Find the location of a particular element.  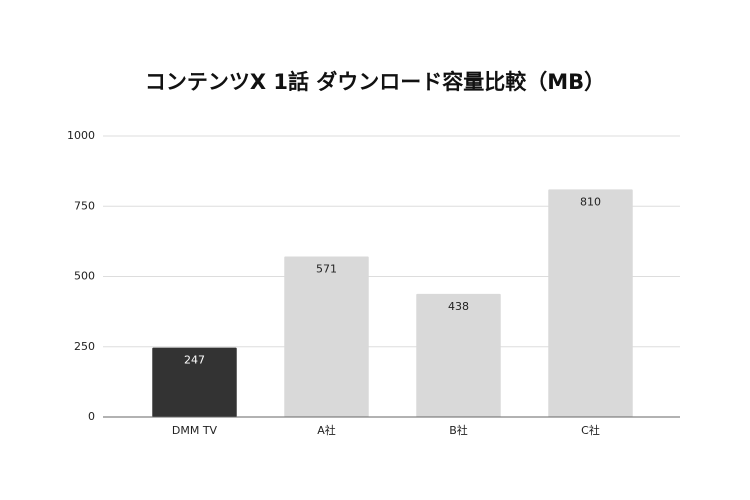

x-tick-label: A社 is located at coordinates (326, 430).